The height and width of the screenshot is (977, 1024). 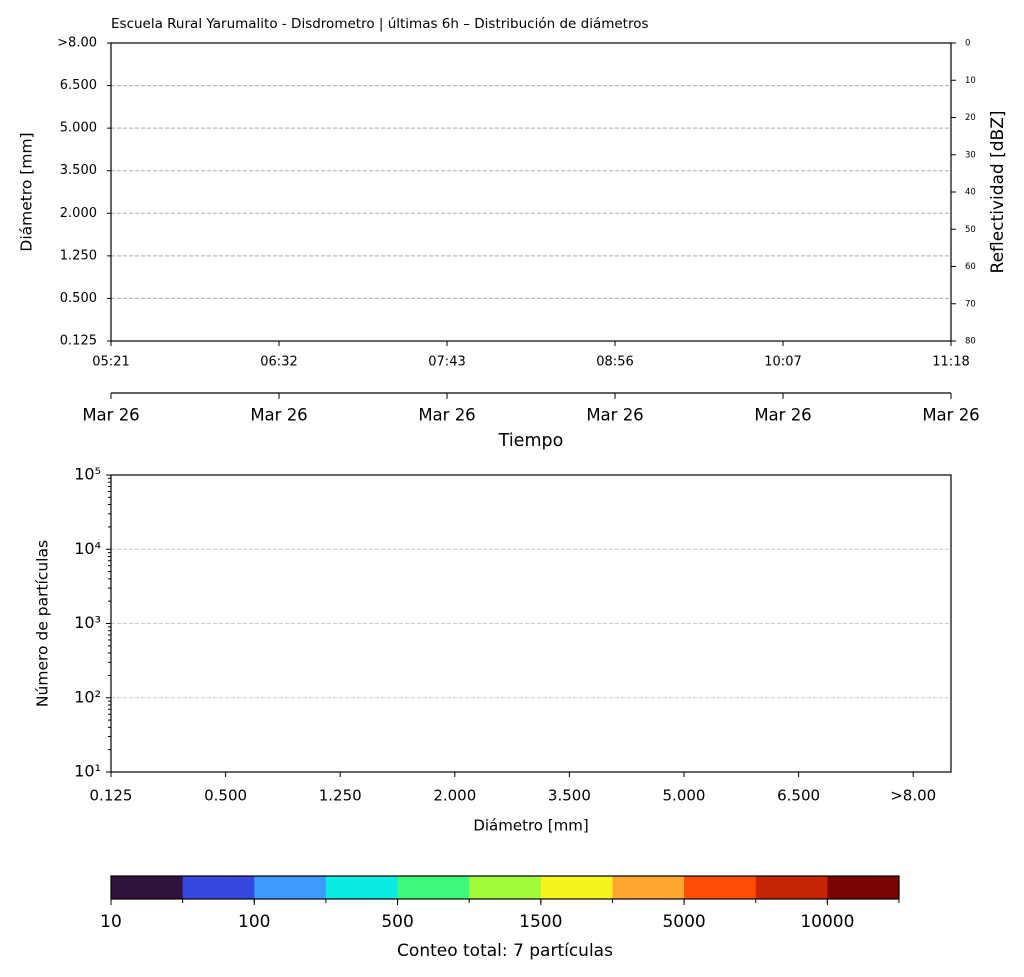 What do you see at coordinates (110, 362) in the screenshot?
I see `x-tick-label: 05:21` at bounding box center [110, 362].